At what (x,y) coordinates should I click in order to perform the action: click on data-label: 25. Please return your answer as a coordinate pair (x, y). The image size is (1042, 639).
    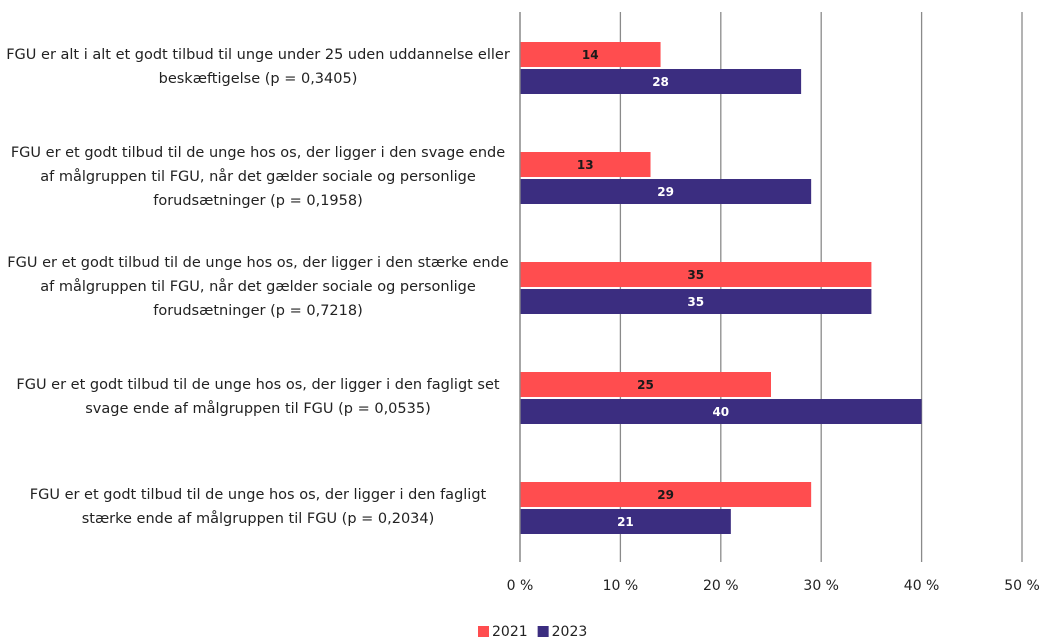
    Looking at the image, I should click on (645, 385).